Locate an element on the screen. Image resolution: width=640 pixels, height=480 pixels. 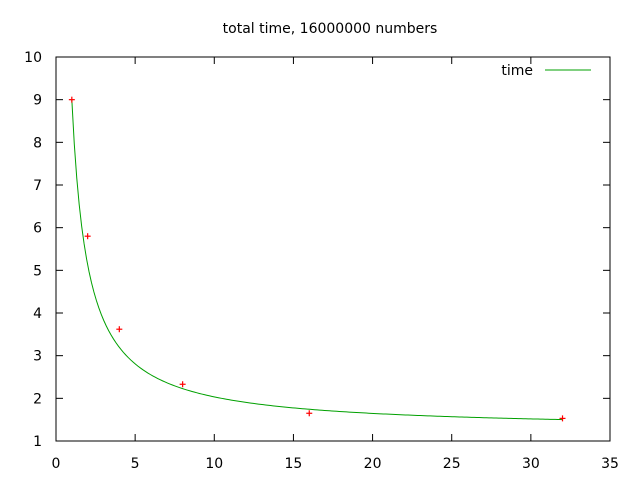
x-tick-label: 35 is located at coordinates (610, 464).